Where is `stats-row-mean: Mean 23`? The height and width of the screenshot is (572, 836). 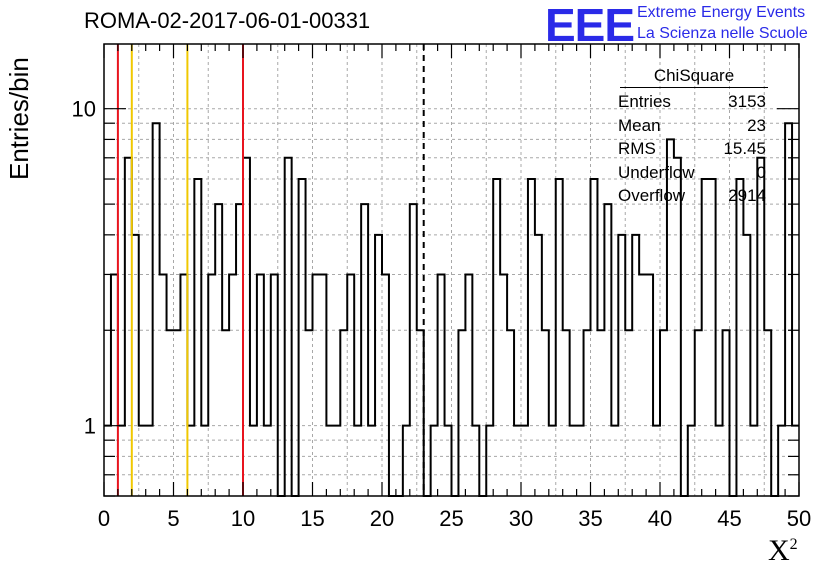 stats-row-mean: Mean 23 is located at coordinates (692, 125).